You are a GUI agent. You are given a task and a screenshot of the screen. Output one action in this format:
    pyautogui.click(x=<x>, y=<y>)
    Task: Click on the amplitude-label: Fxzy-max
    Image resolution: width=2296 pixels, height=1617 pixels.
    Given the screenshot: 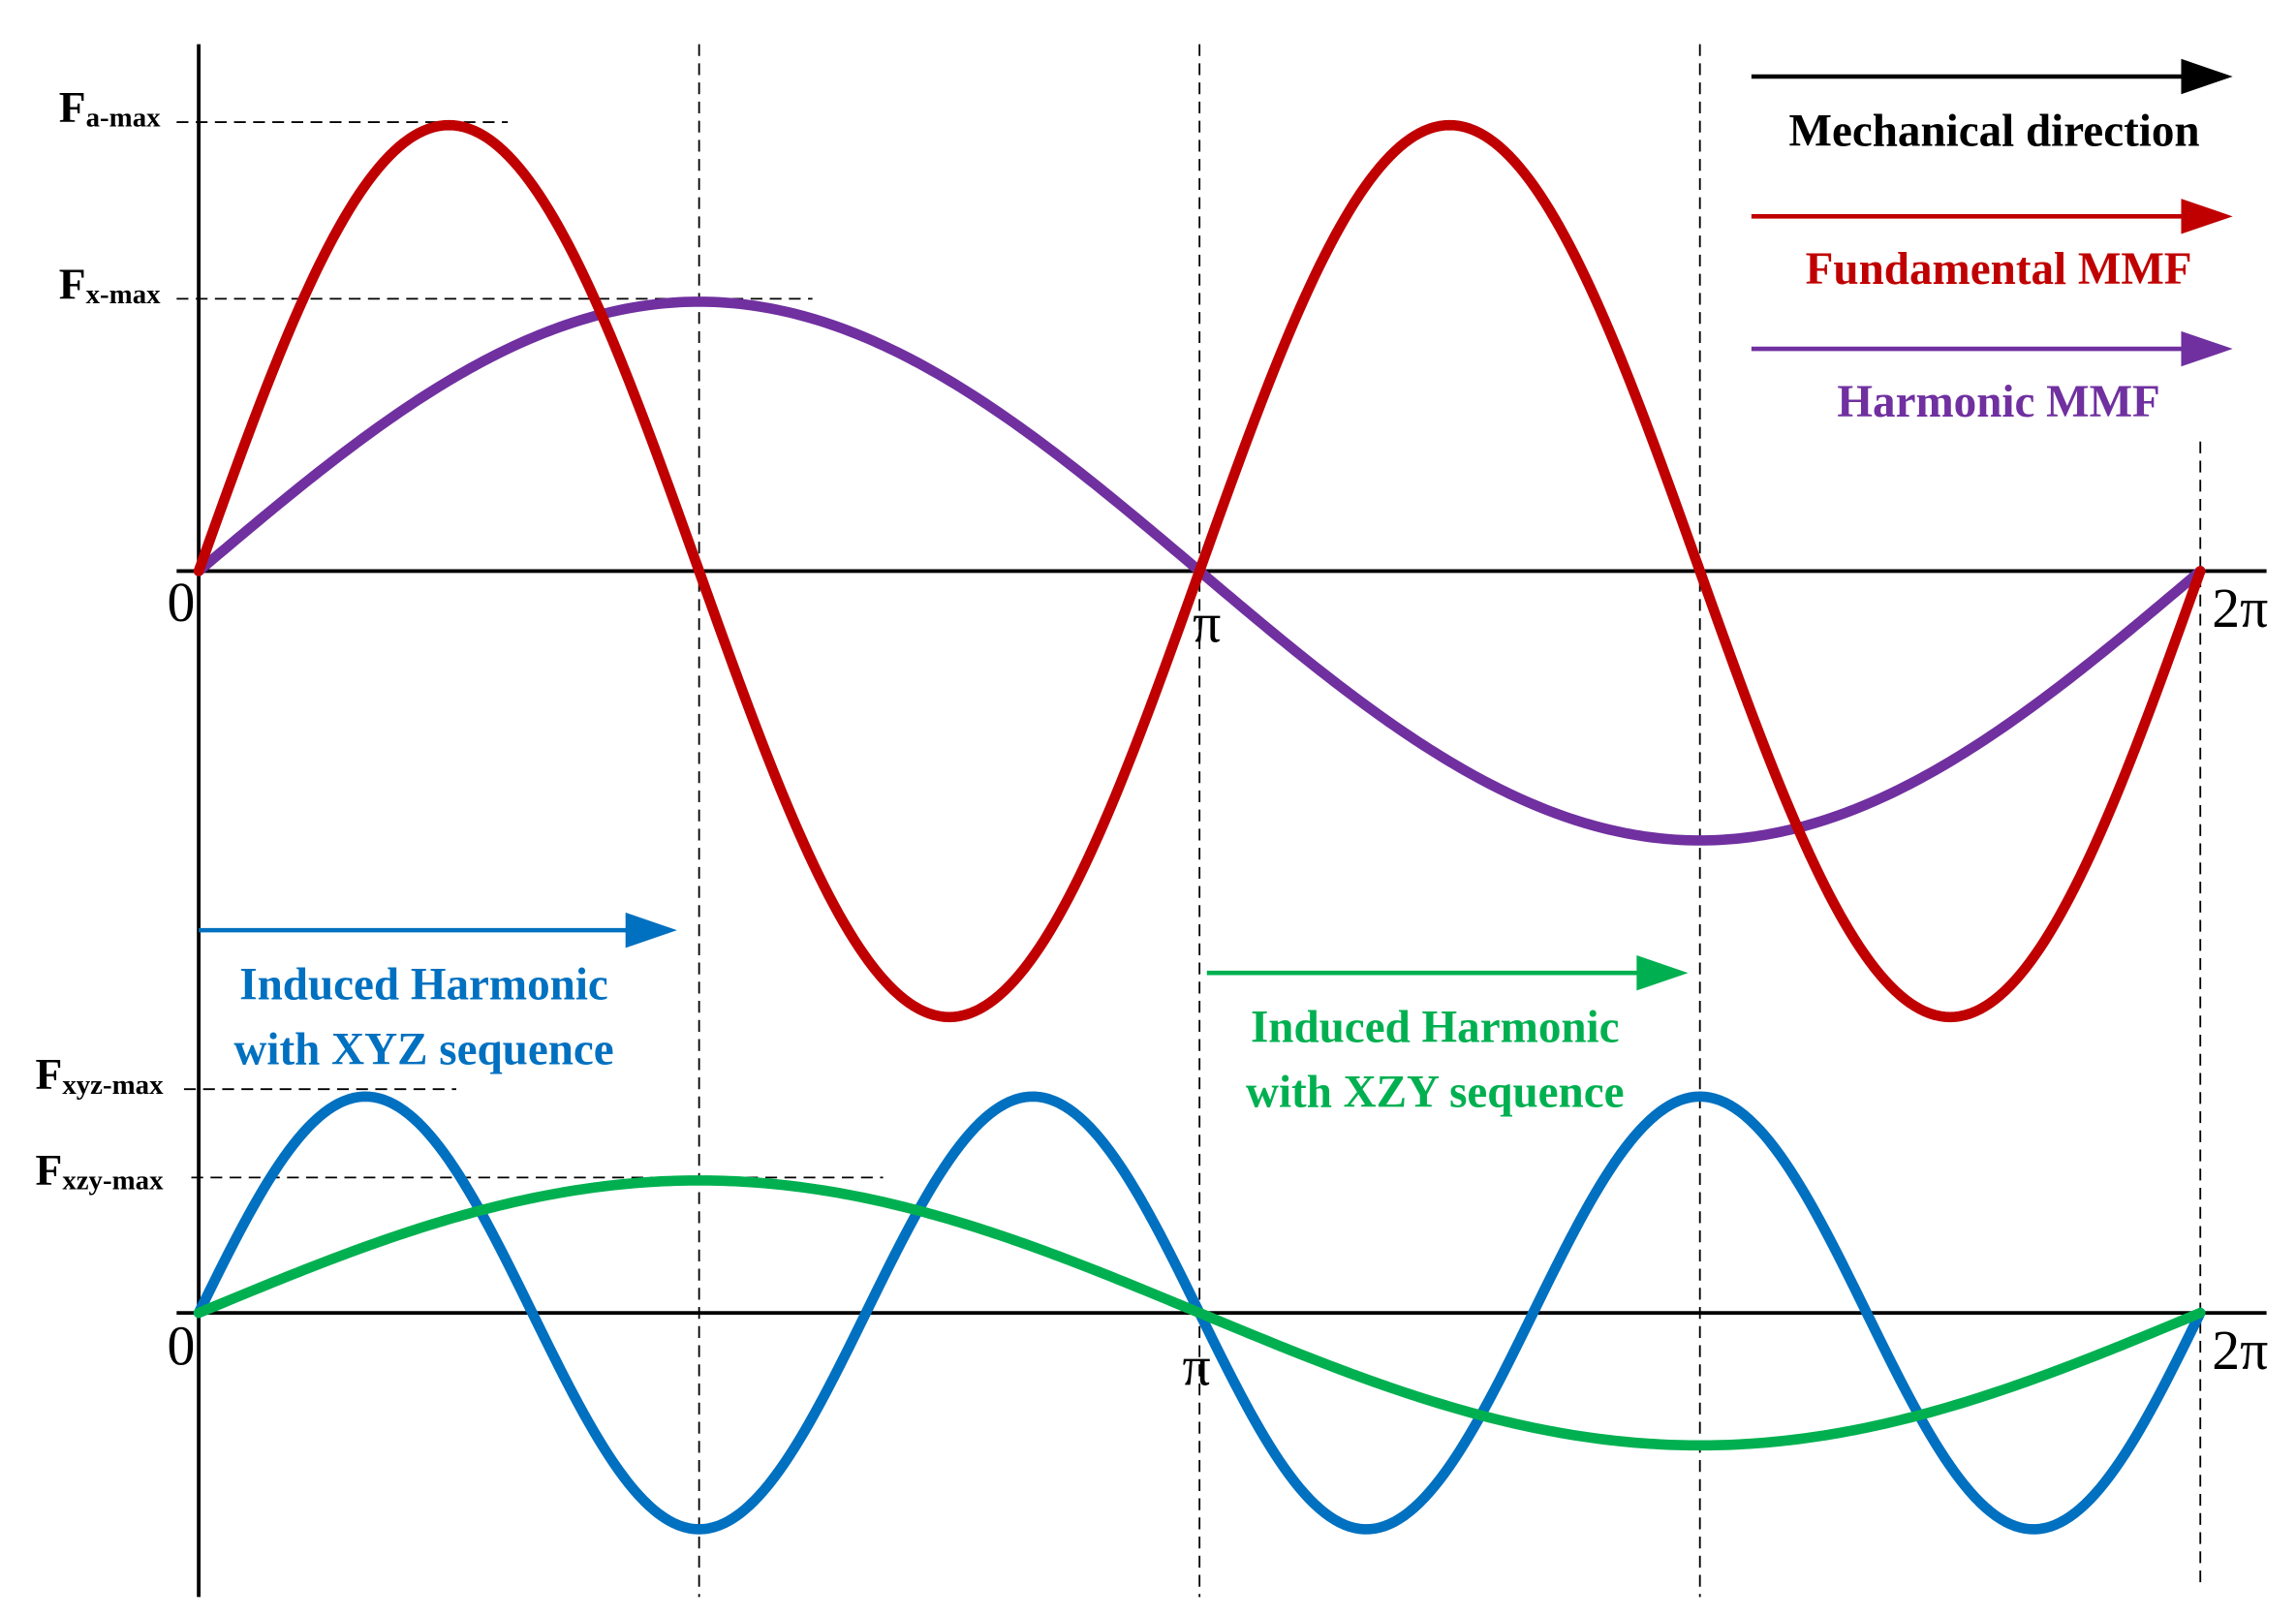 What is the action you would take?
    pyautogui.click(x=99, y=1171)
    